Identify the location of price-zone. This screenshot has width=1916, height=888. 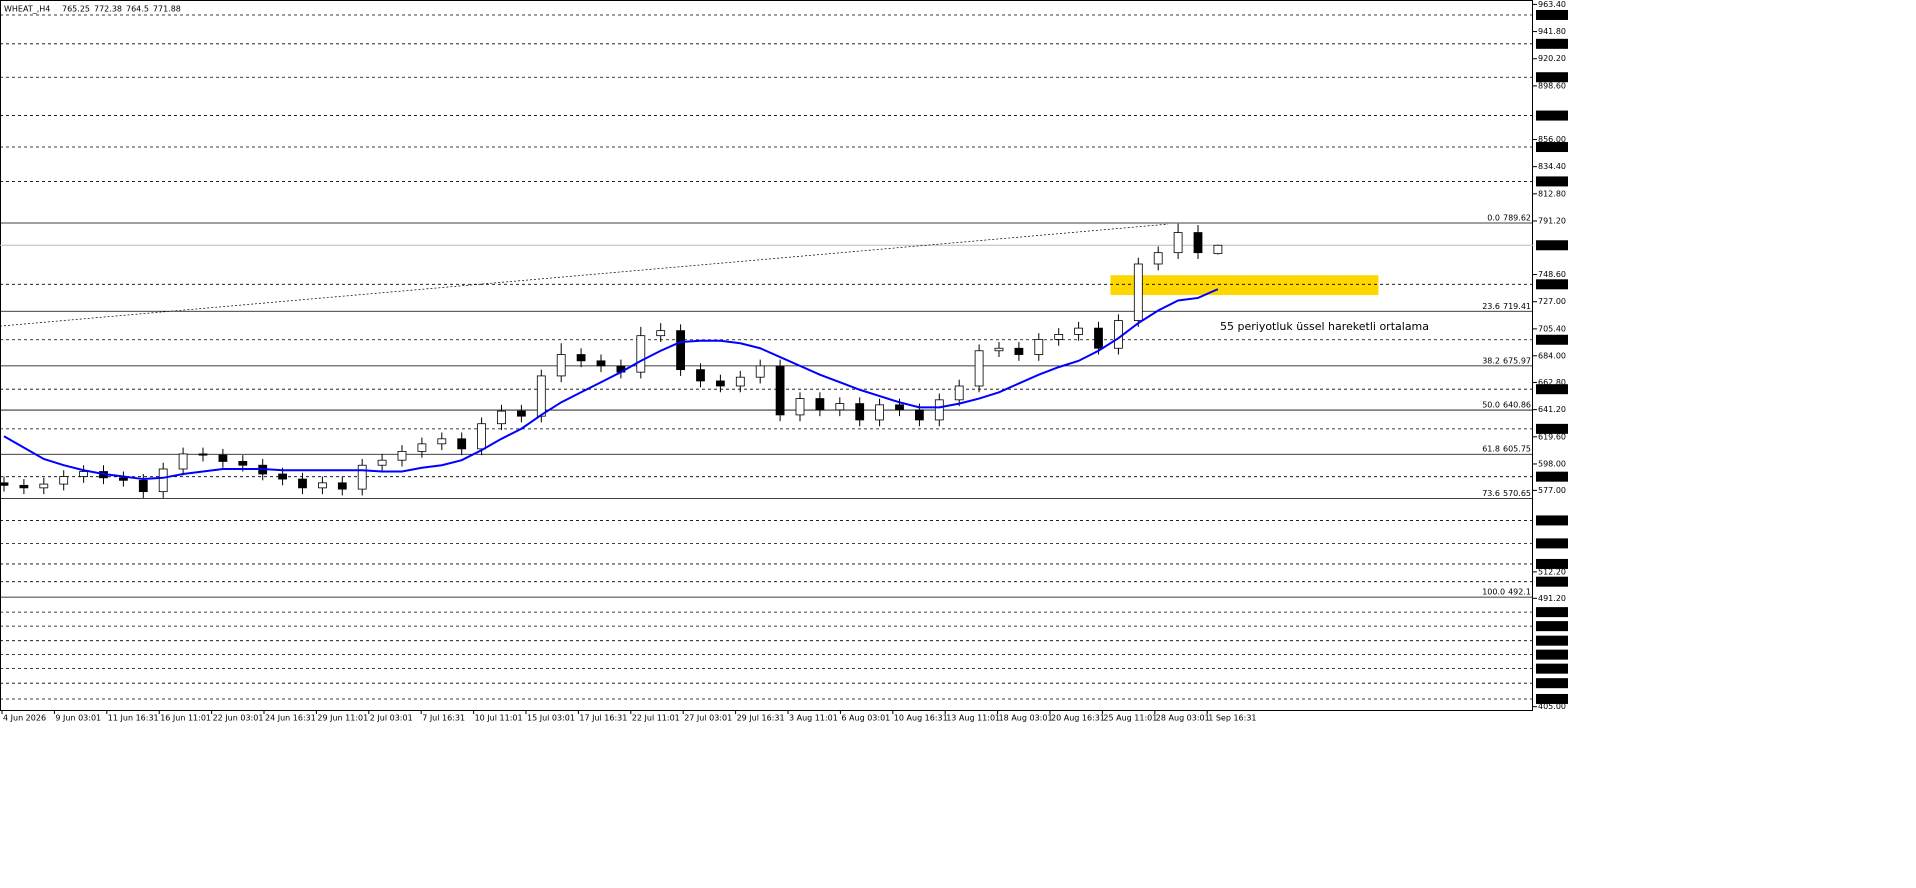
(1244, 285).